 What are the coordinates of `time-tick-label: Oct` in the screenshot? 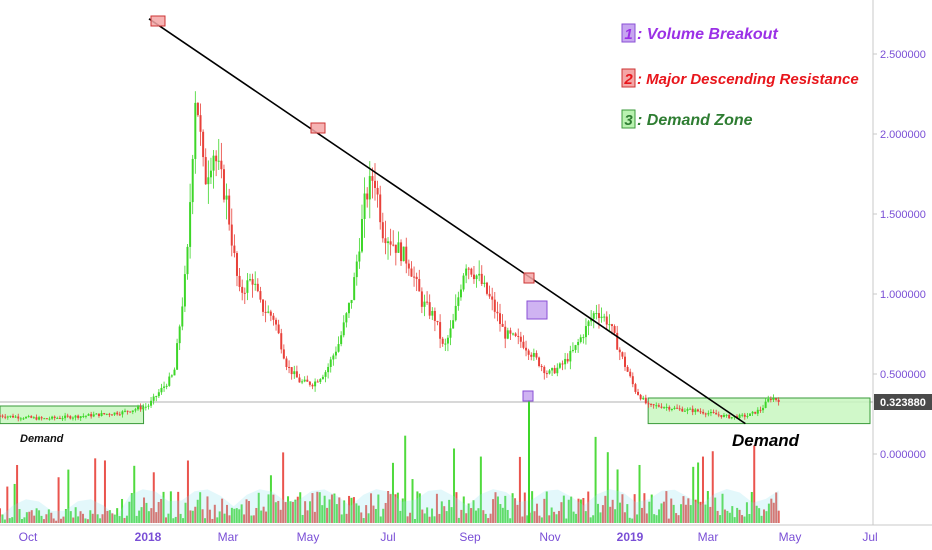 It's located at (28, 537).